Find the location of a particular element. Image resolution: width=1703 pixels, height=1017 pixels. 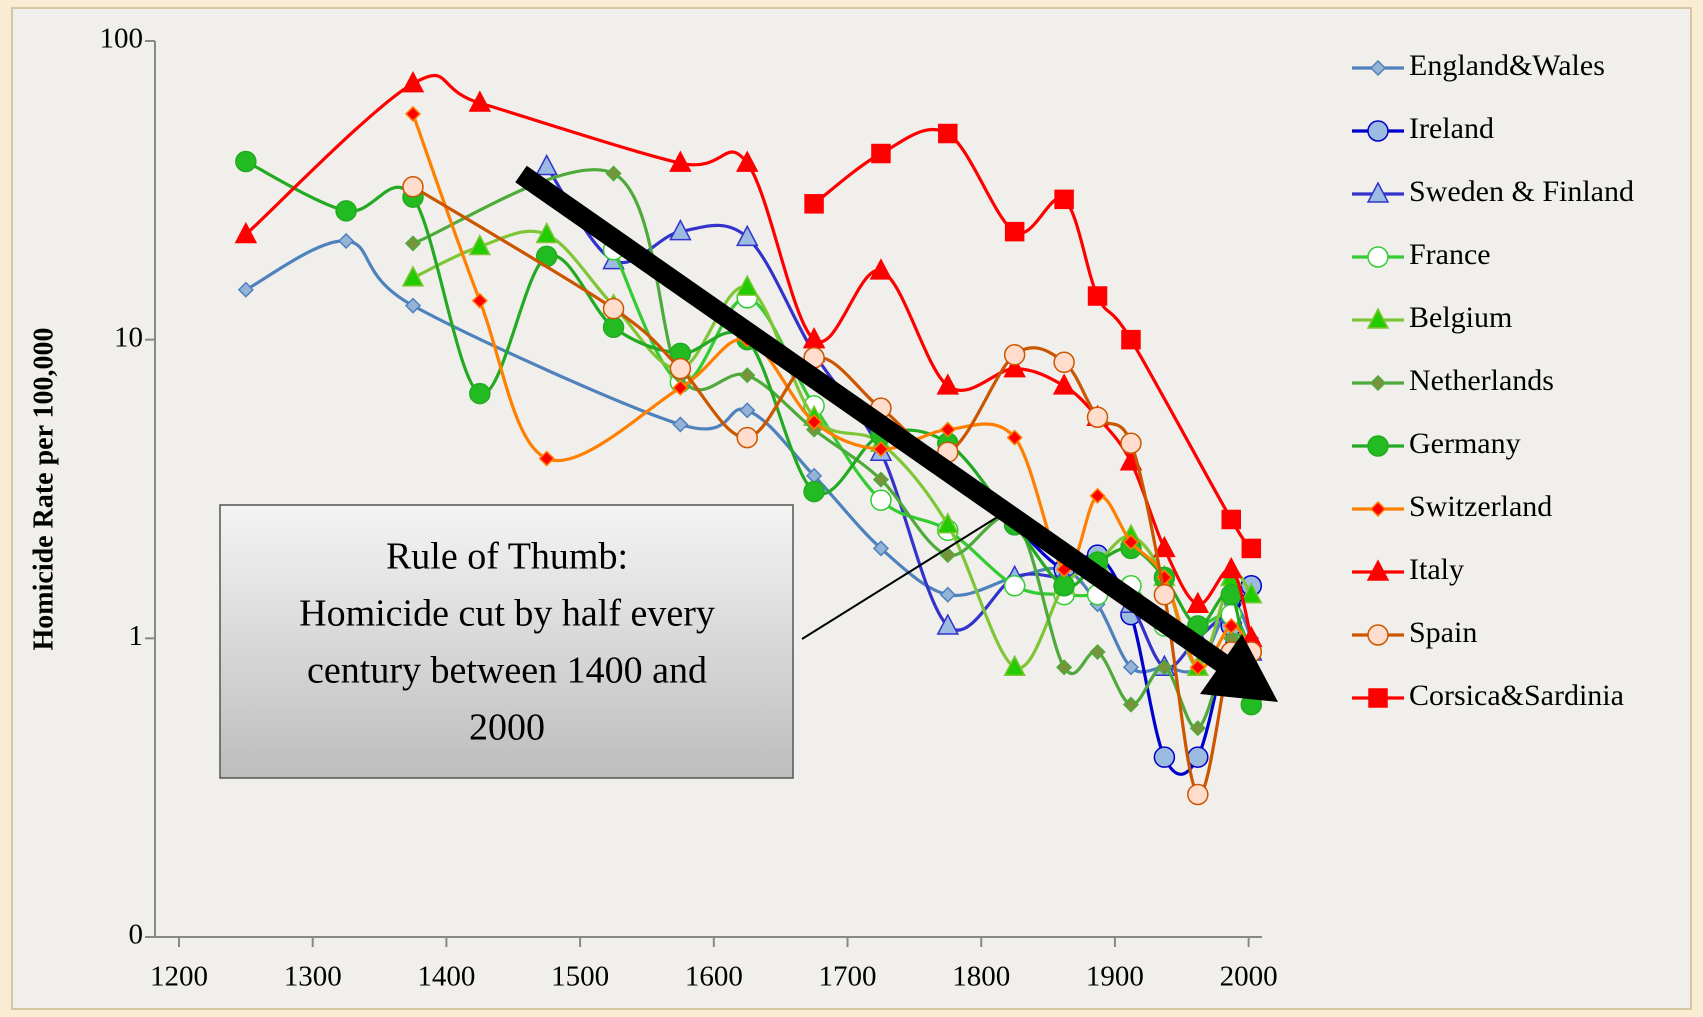

arrow-head is located at coordinates (1239, 668).